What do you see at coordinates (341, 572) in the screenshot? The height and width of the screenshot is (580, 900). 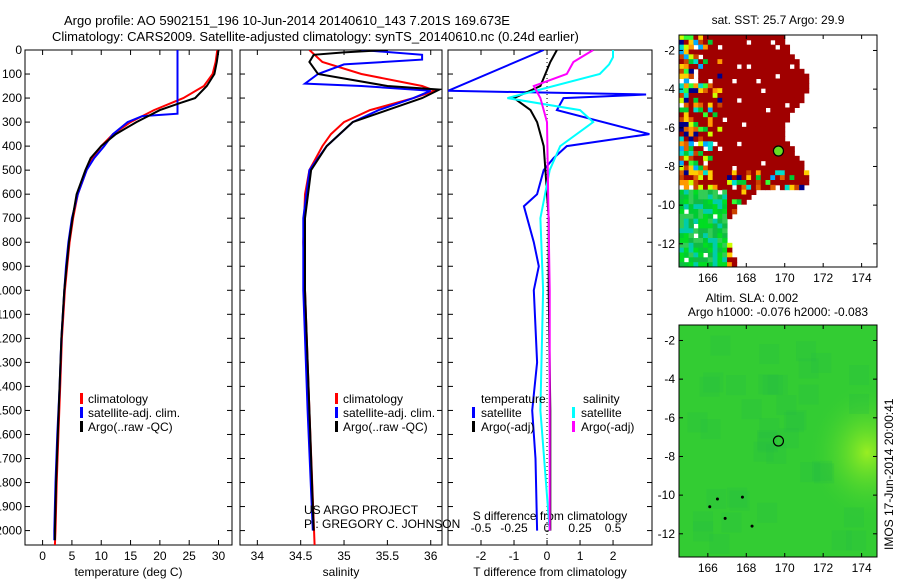 I see `x-axis-label: salinity` at bounding box center [341, 572].